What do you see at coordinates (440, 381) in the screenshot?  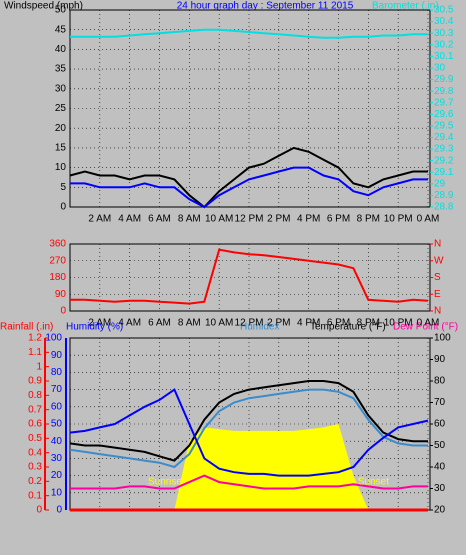 I see `y2-tick-label: 80` at bounding box center [440, 381].